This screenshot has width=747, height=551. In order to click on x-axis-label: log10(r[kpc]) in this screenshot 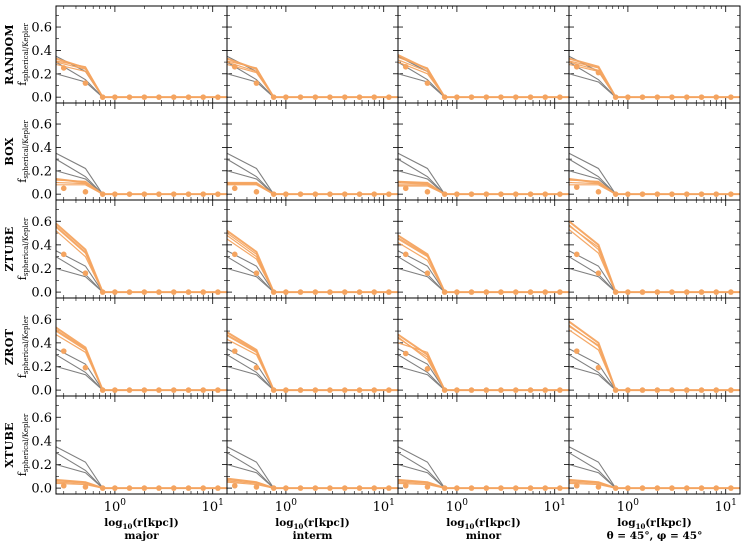, I will do `click(654, 524)`.